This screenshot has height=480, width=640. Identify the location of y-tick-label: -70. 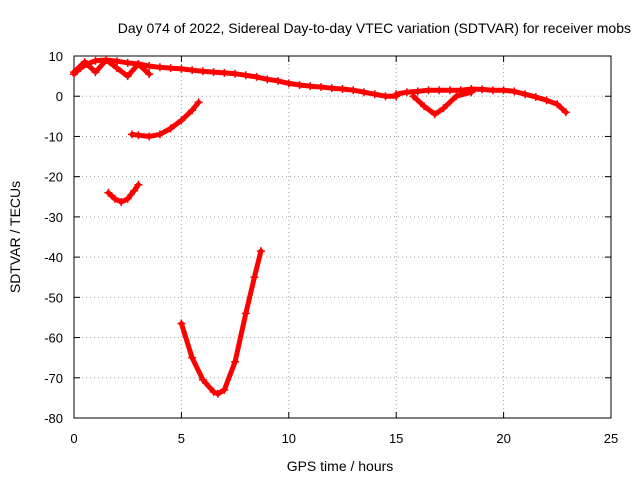
(53, 378).